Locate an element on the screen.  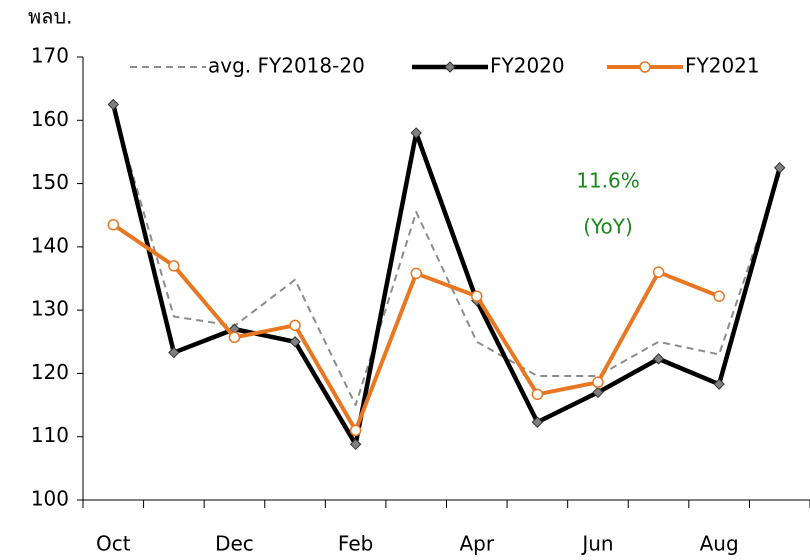
y-tick-label: 140 is located at coordinates (50, 245).